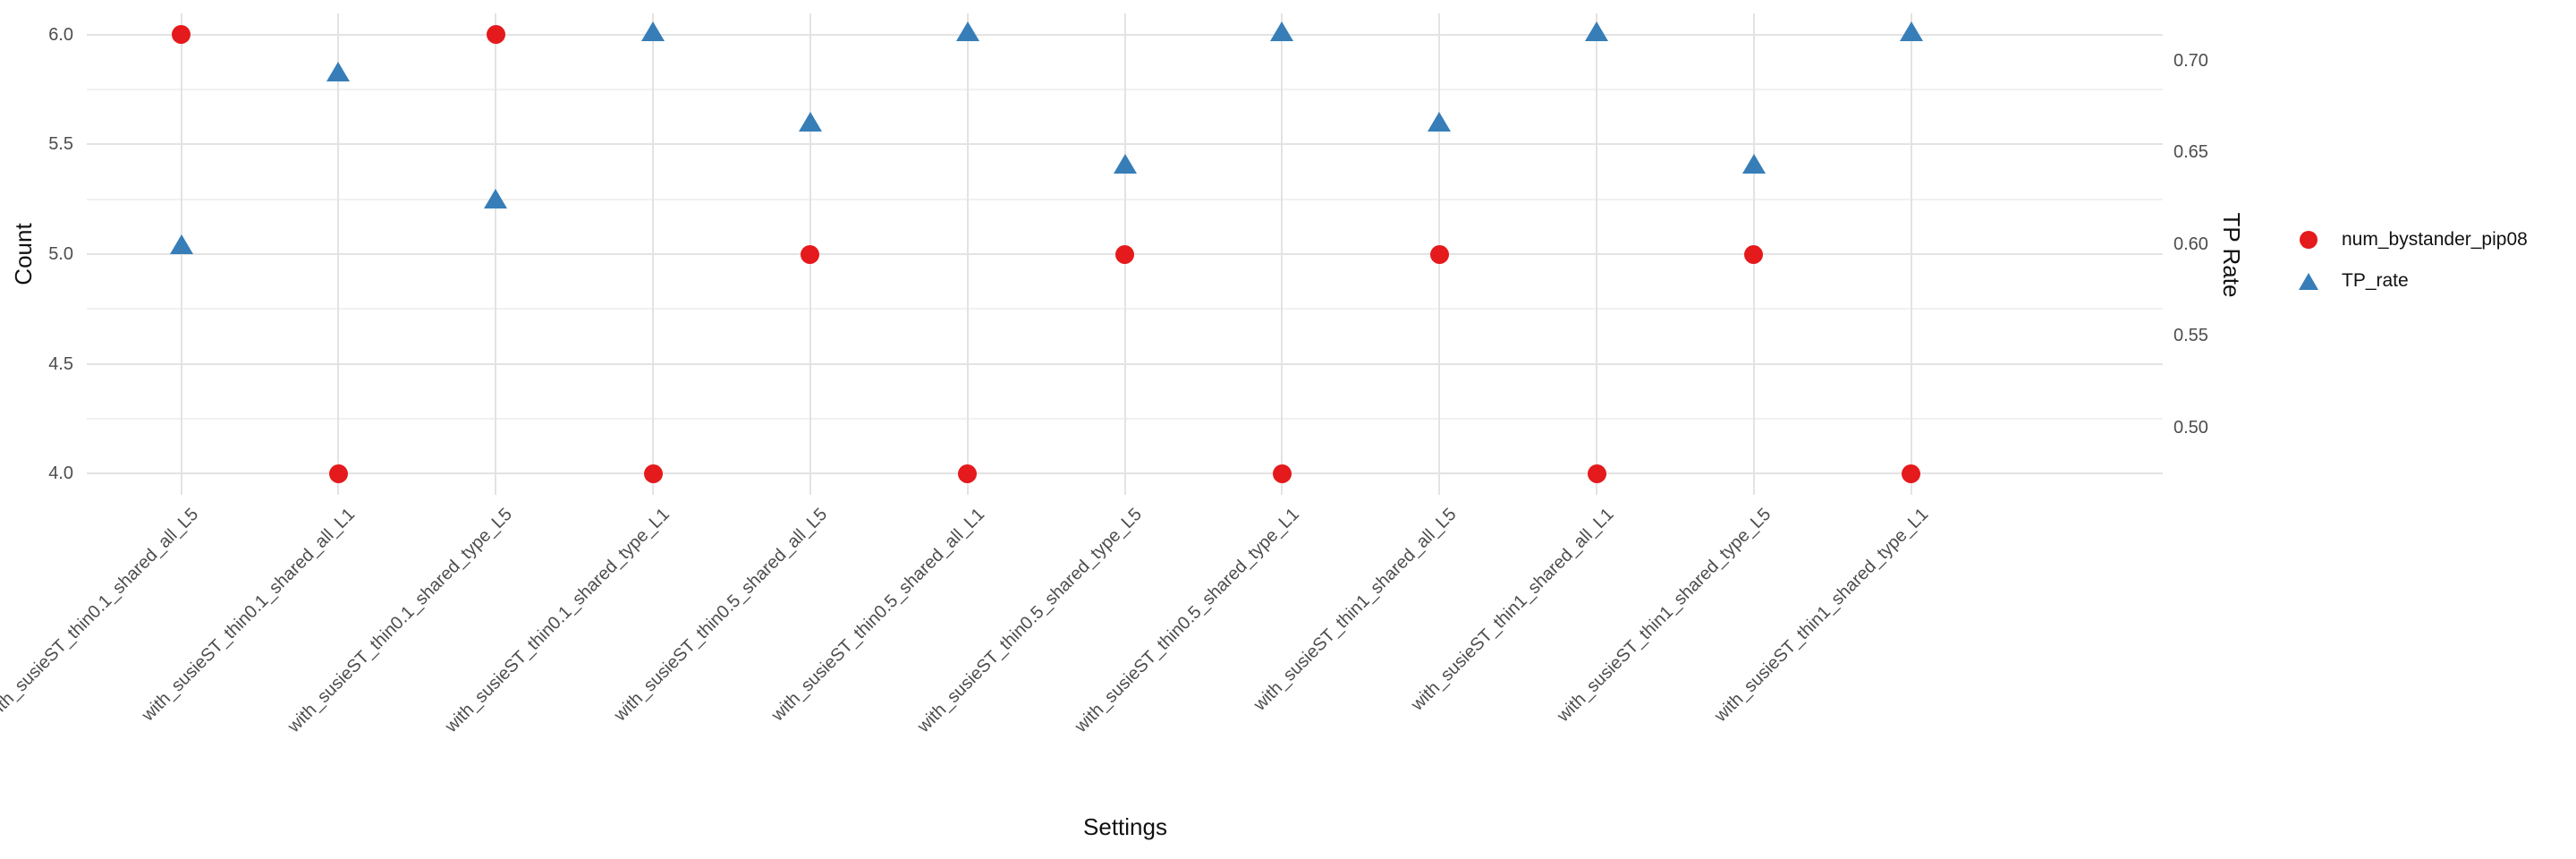 This screenshot has width=2576, height=859. What do you see at coordinates (60, 34) in the screenshot?
I see `left-axis-tick-label: 6.0` at bounding box center [60, 34].